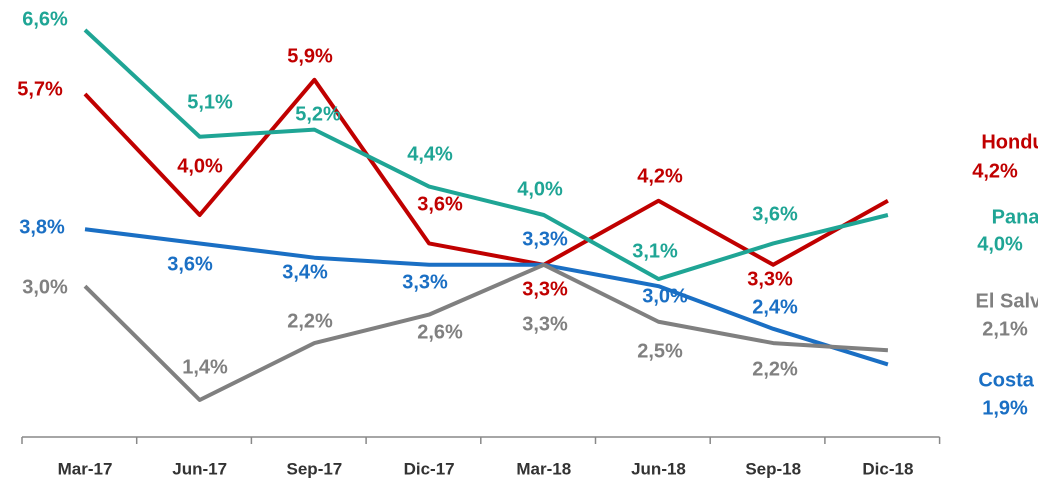 Image resolution: width=1038 pixels, height=492 pixels. What do you see at coordinates (199, 468) in the screenshot?
I see `x-tick-label: Jun-17` at bounding box center [199, 468].